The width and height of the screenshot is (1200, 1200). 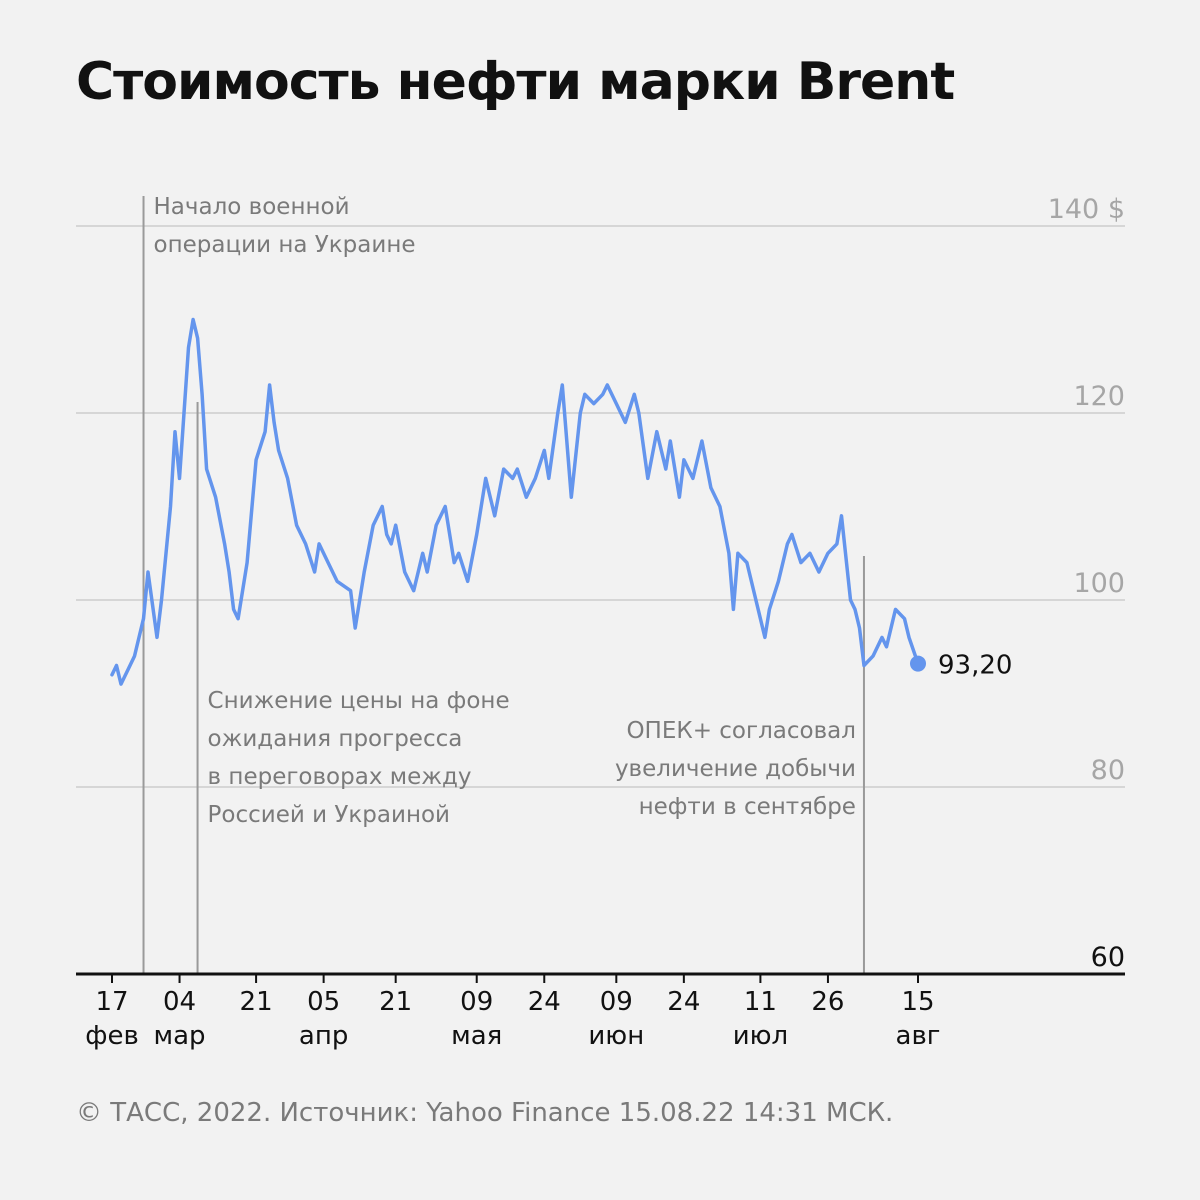 What do you see at coordinates (760, 1002) in the screenshot?
I see `x-tick-day: 11` at bounding box center [760, 1002].